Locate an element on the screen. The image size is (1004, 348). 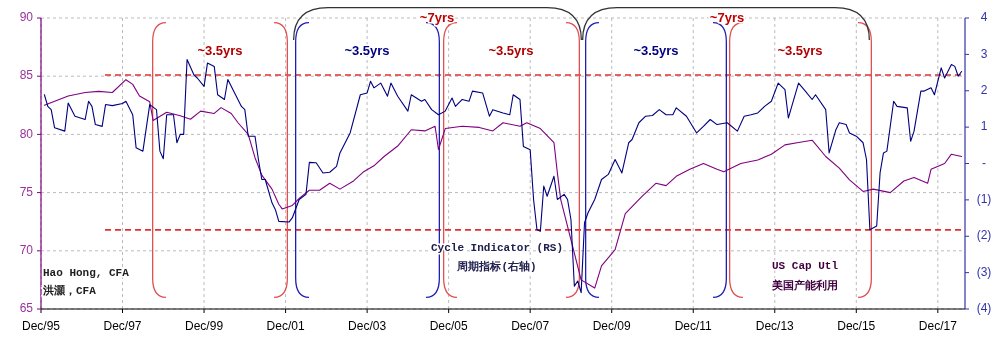
y2-tick-label: 1 is located at coordinates (984, 126).